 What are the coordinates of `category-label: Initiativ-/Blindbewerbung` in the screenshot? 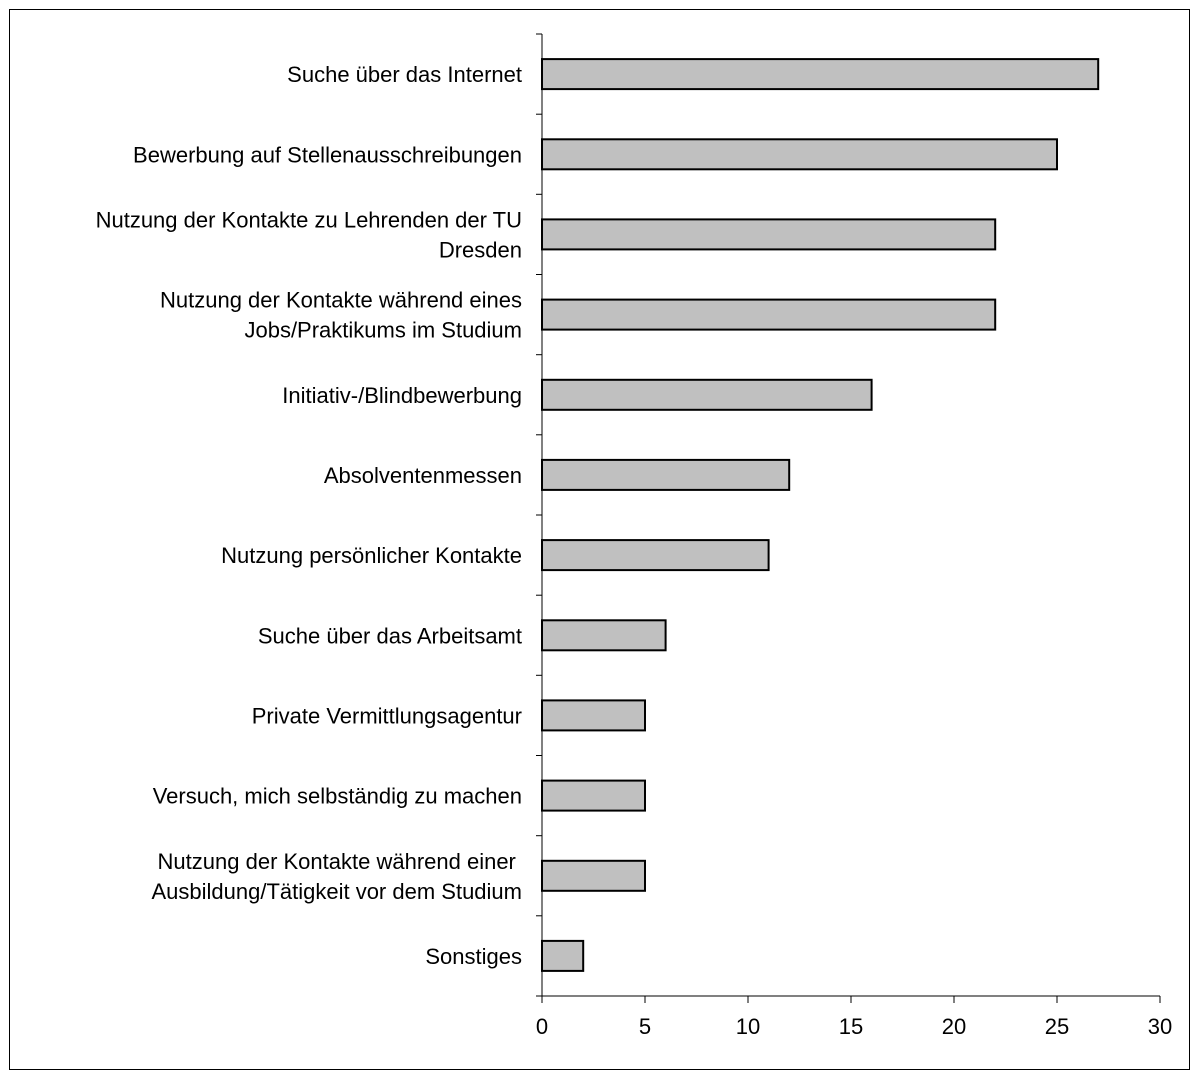 It's located at (402, 395).